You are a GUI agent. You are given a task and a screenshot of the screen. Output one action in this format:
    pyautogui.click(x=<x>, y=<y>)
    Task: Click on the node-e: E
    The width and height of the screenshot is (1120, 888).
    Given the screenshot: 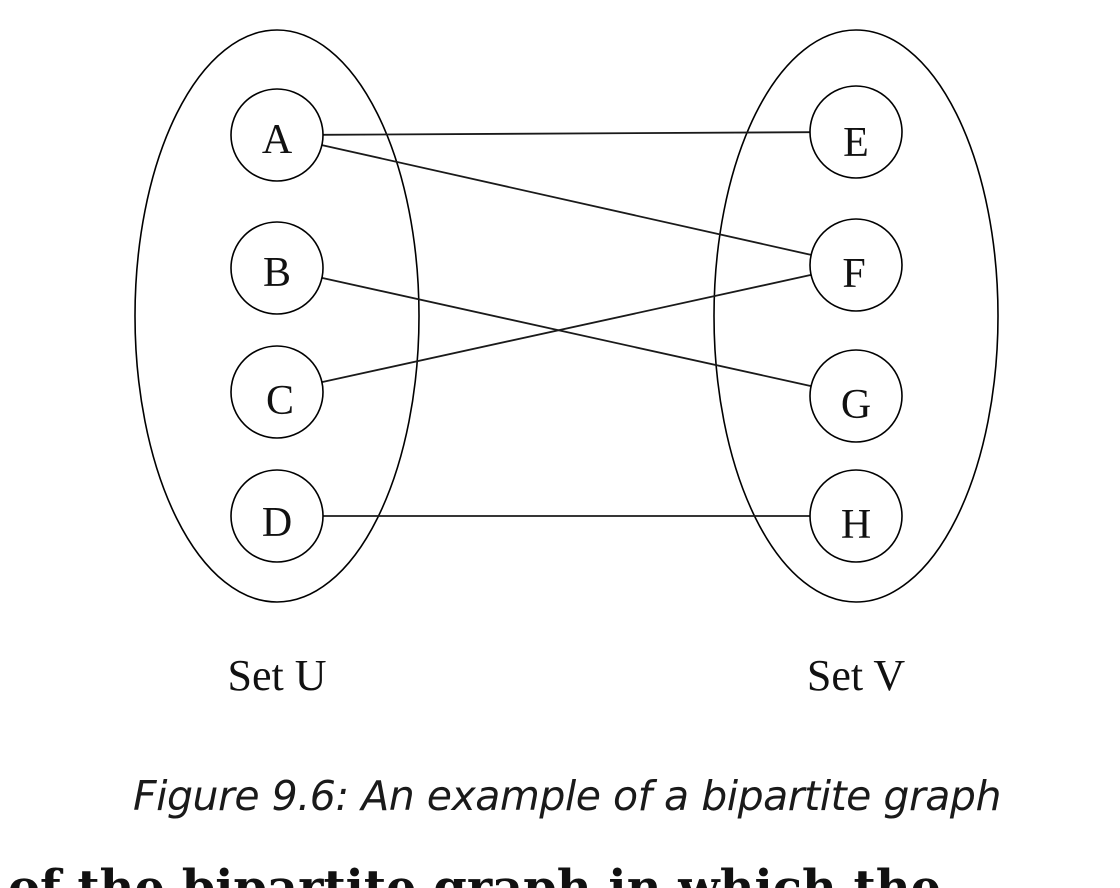 What is the action you would take?
    pyautogui.click(x=856, y=132)
    